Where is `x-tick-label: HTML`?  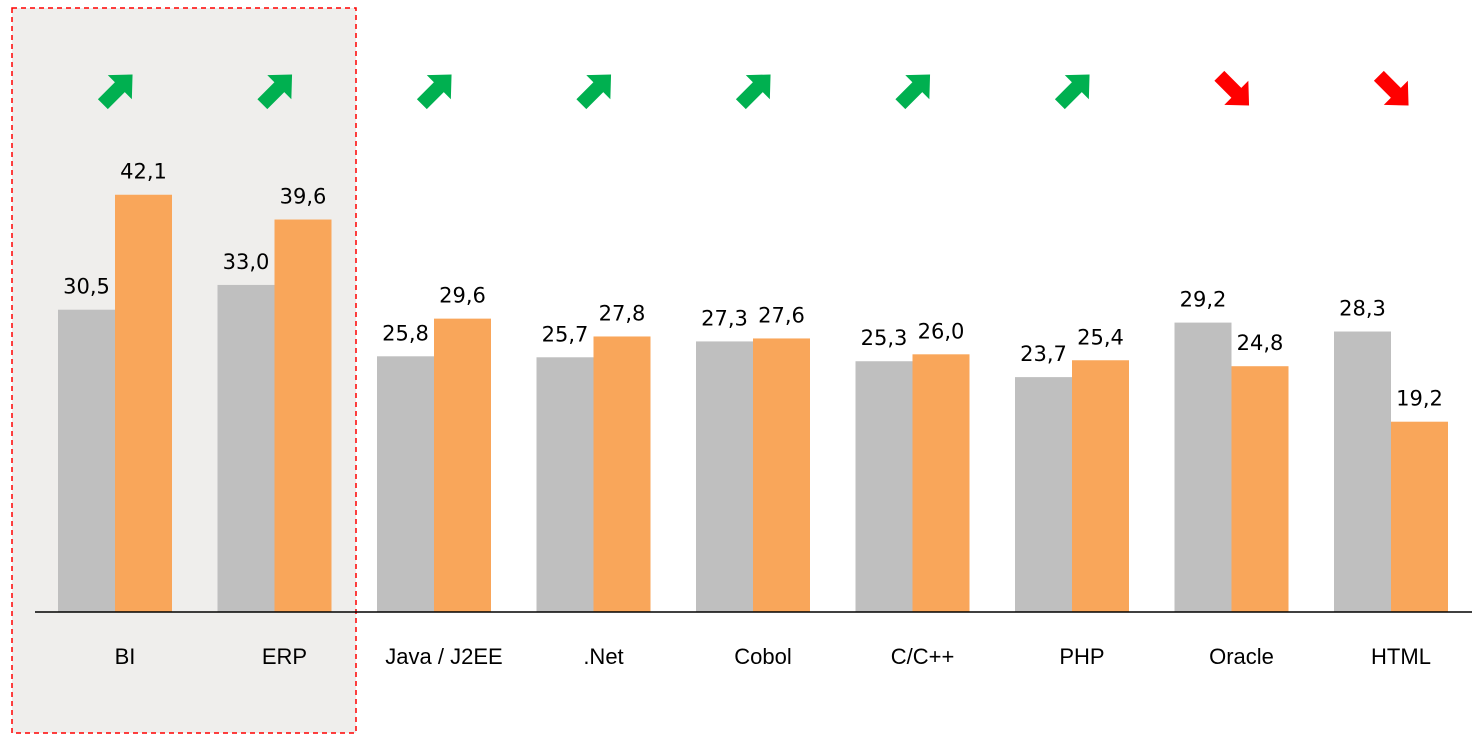
x-tick-label: HTML is located at coordinates (1401, 656).